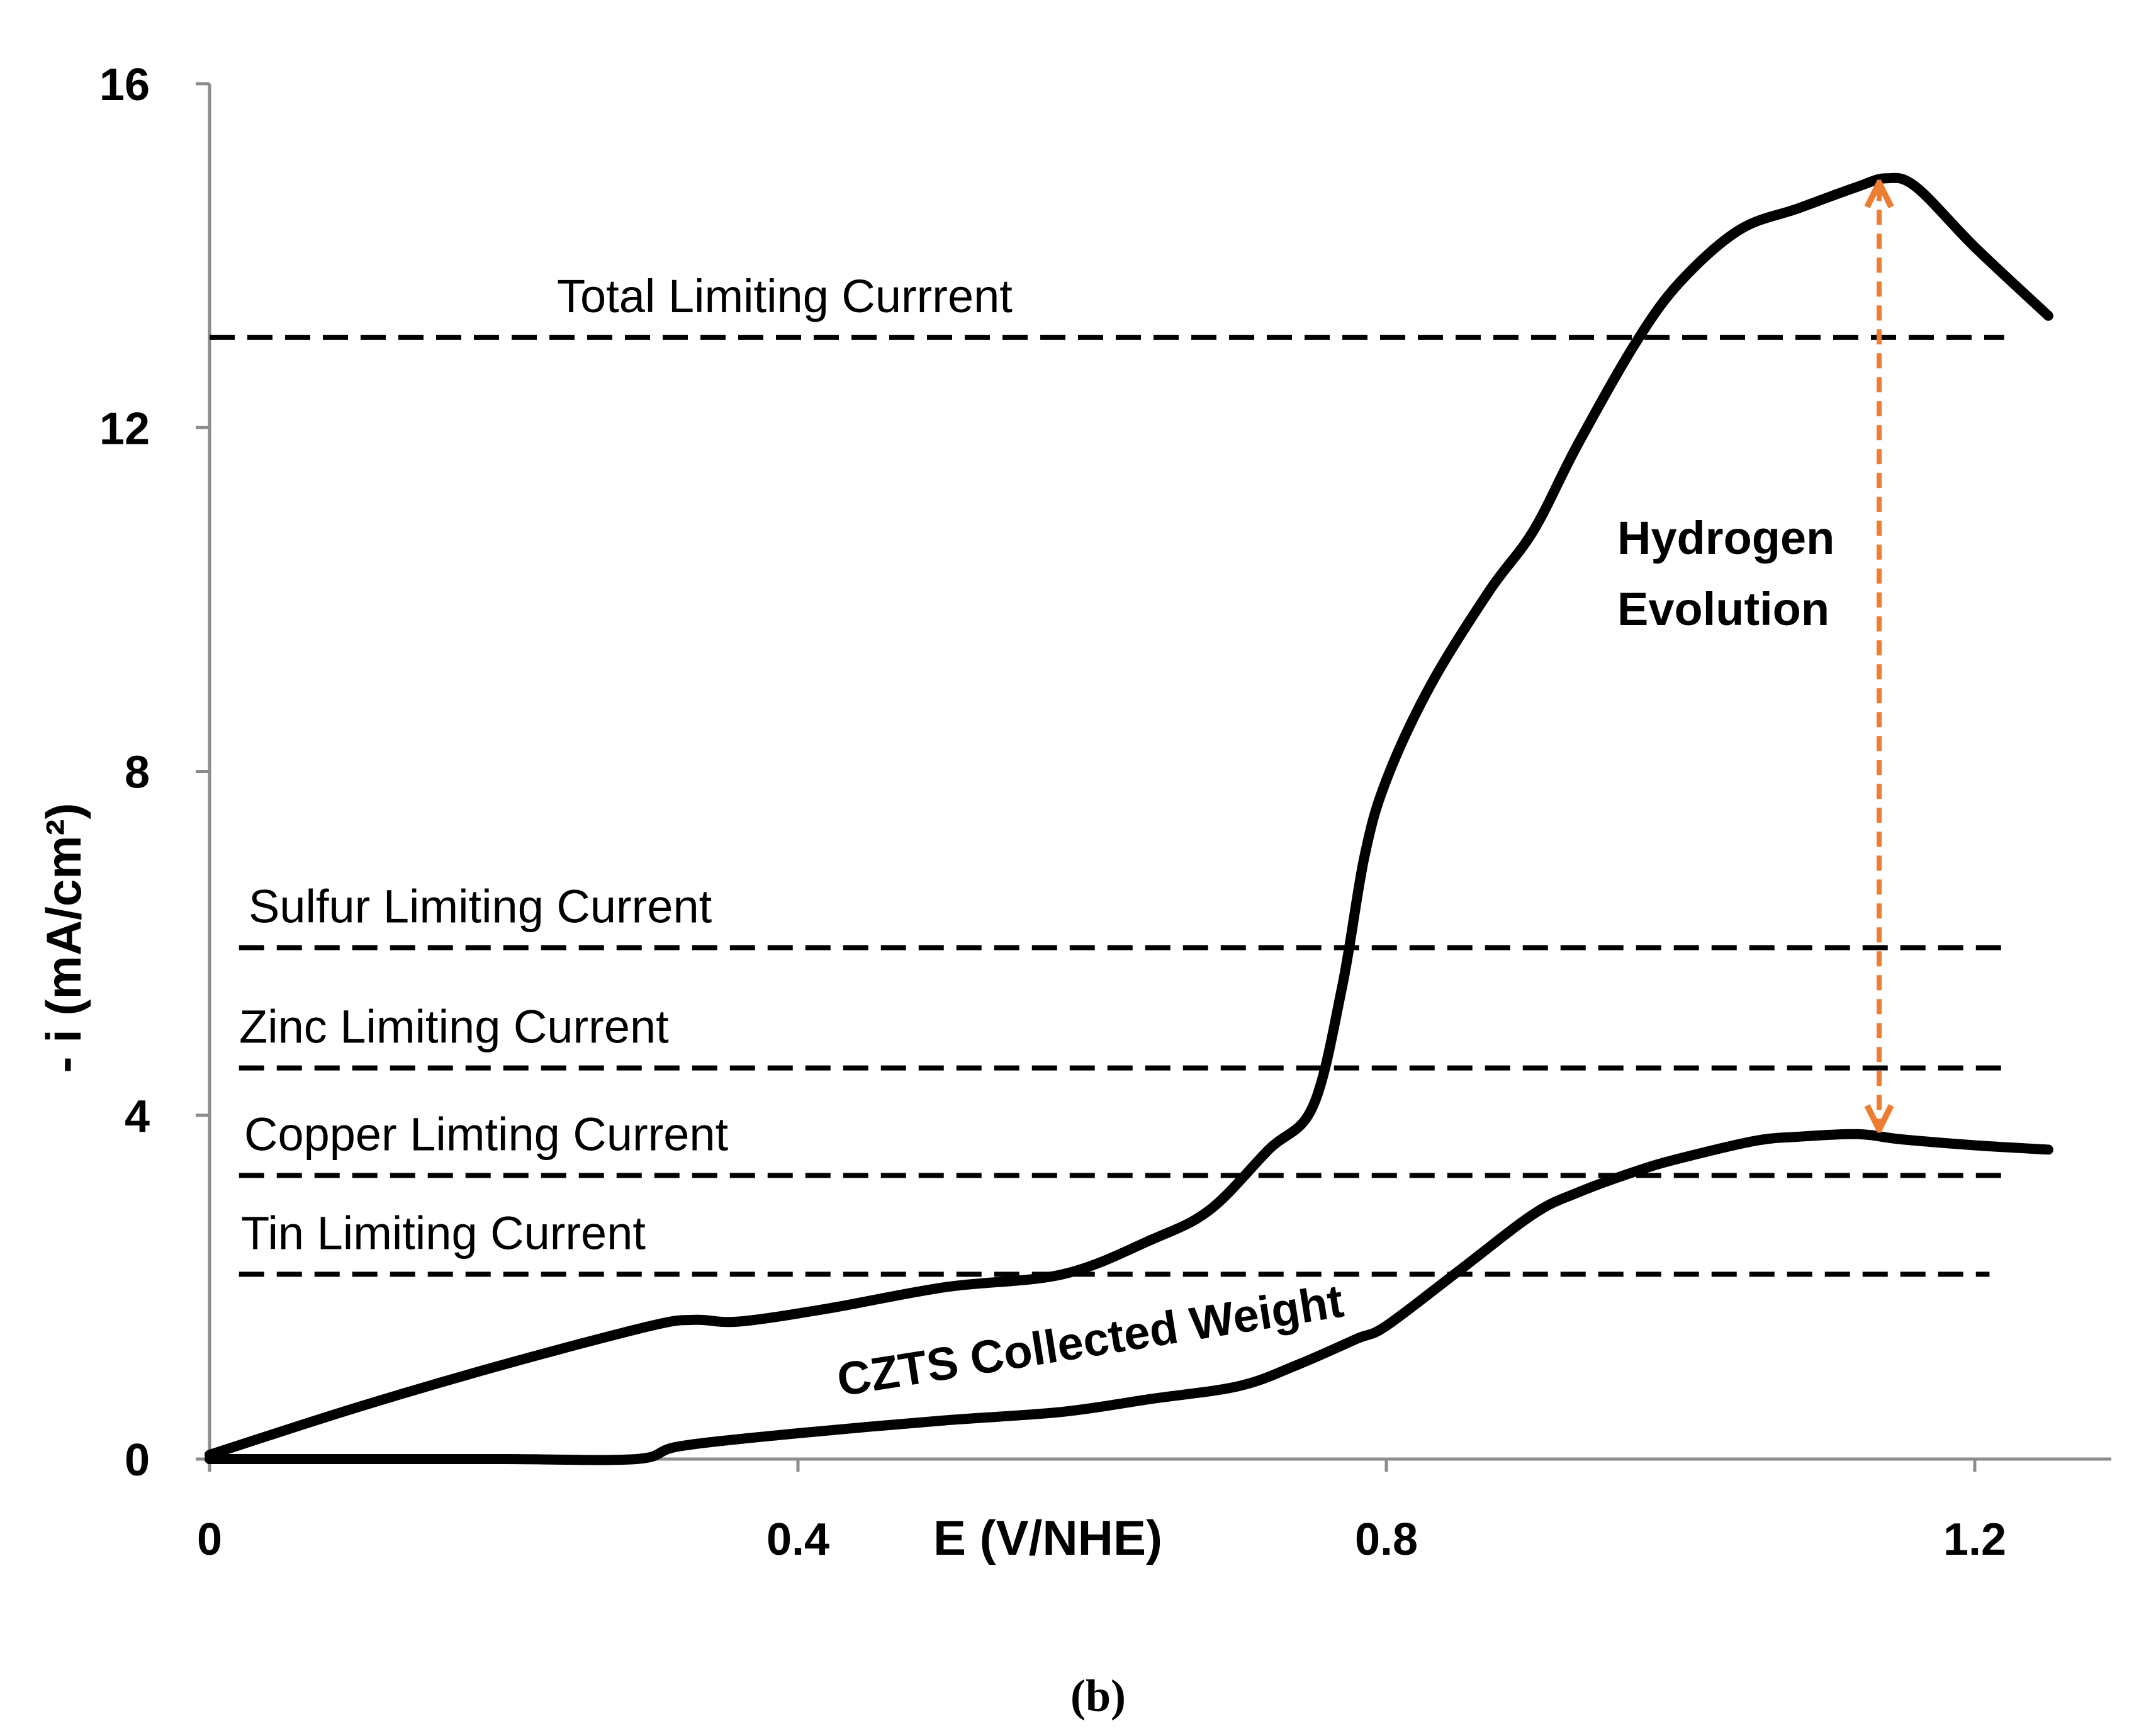  Describe the element at coordinates (797, 1540) in the screenshot. I see `x-tick-label: 0.4` at that location.